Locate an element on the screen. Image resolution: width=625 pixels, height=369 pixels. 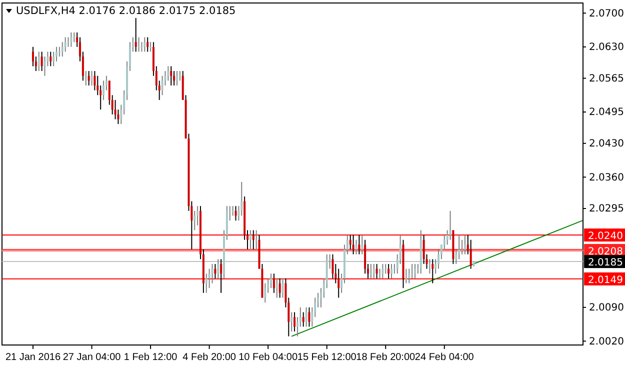
y-tick-label: 2.0295 is located at coordinates (606, 209).